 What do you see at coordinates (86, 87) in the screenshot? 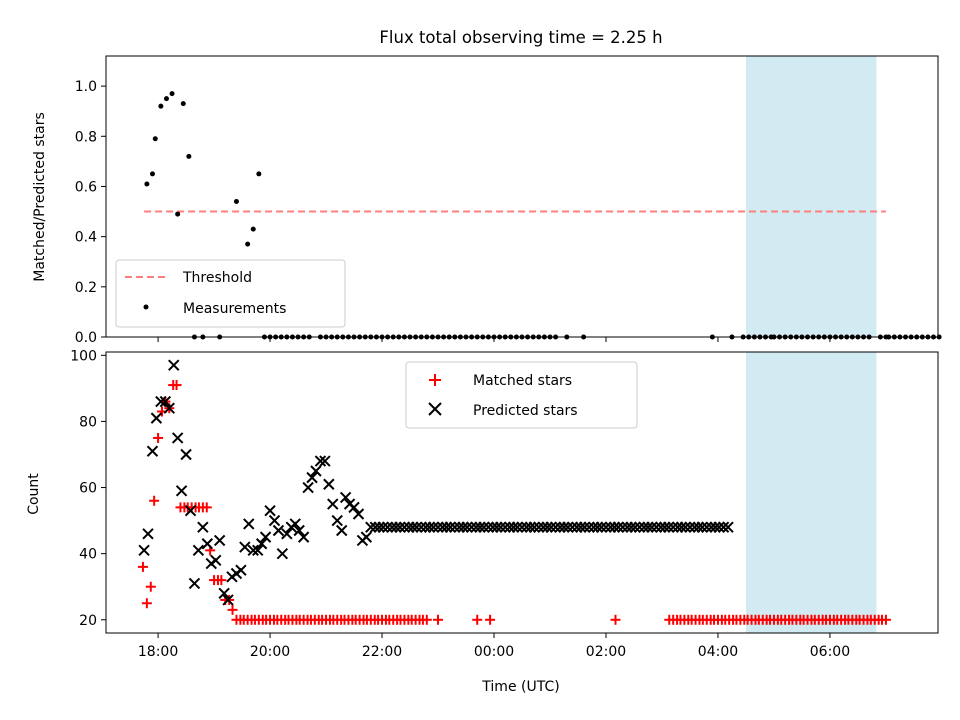
I see `top-y-tick-label: 1.0` at bounding box center [86, 87].